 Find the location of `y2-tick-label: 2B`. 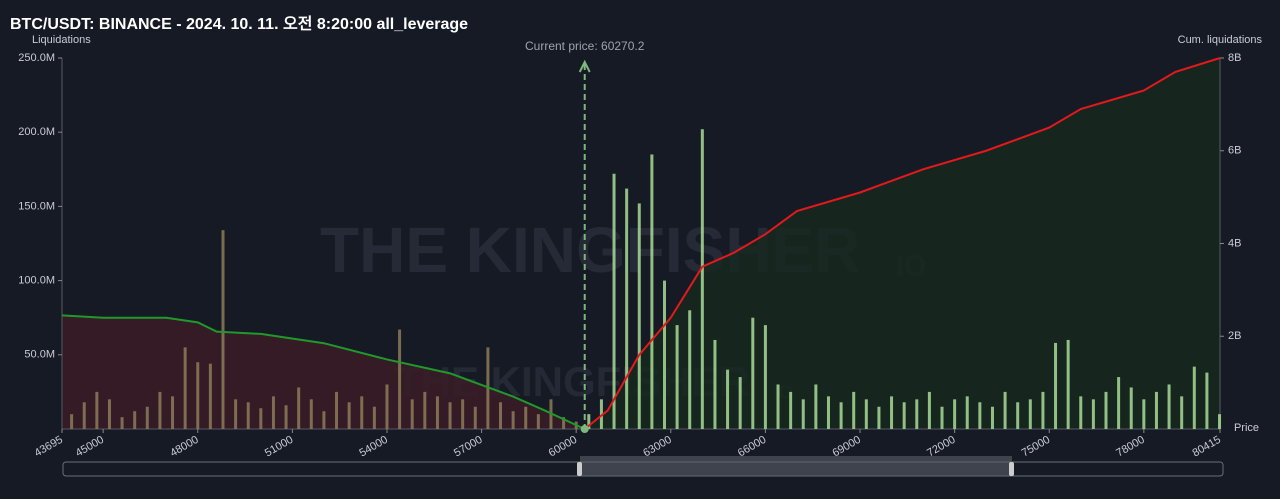

y2-tick-label: 2B is located at coordinates (1234, 336).